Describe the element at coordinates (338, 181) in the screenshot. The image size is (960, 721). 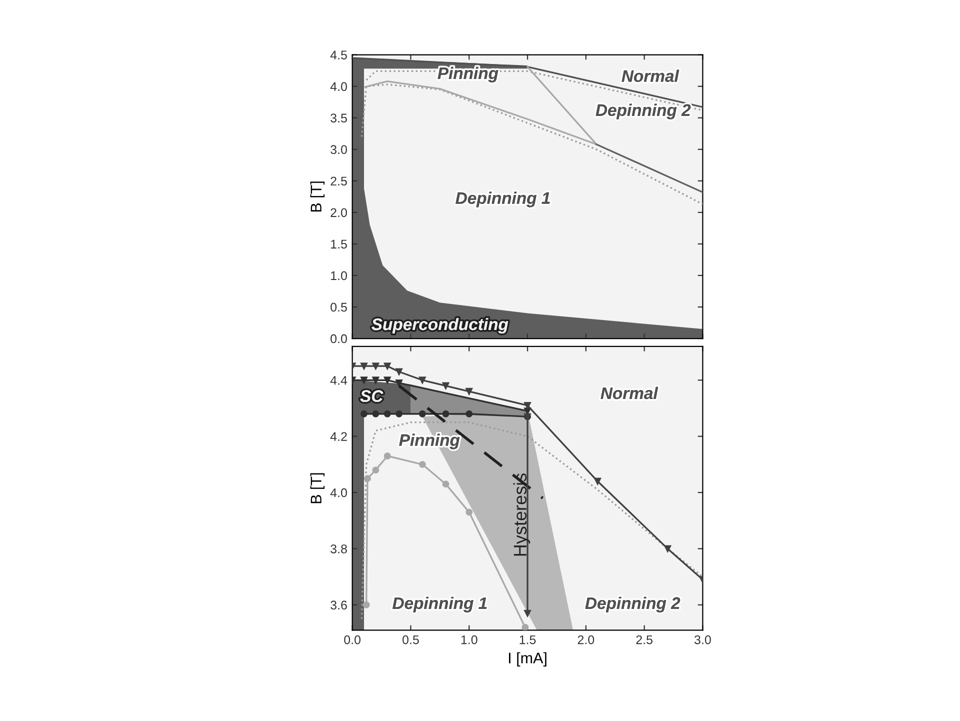
I see `y-tick-label: 2.5` at that location.